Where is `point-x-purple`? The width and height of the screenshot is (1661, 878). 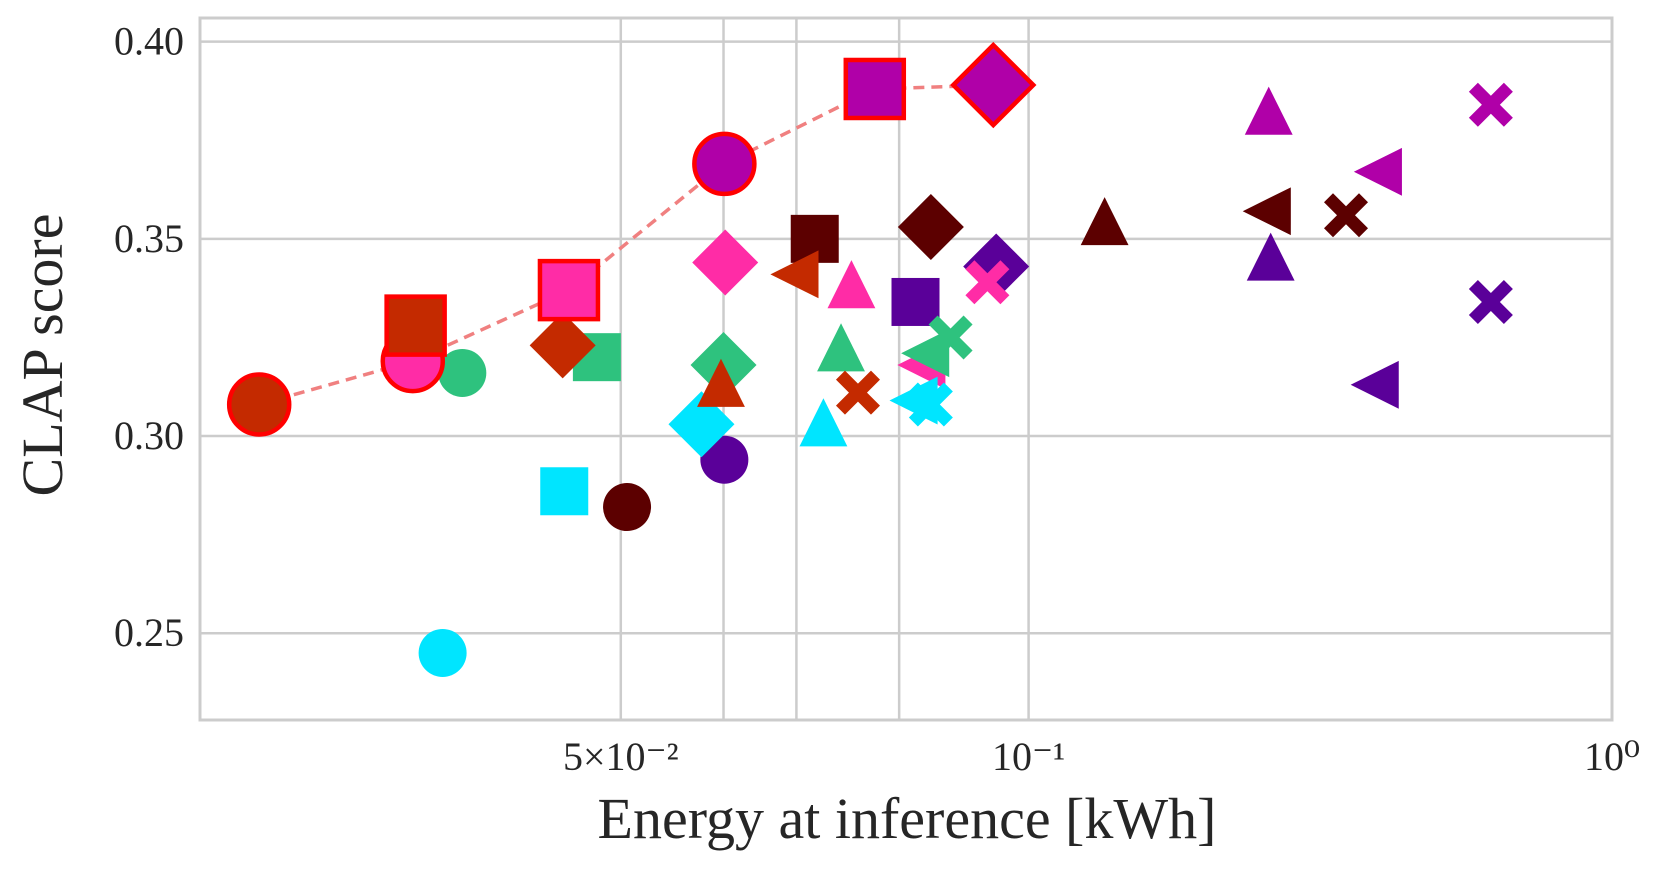 point-x-purple is located at coordinates (1490, 301).